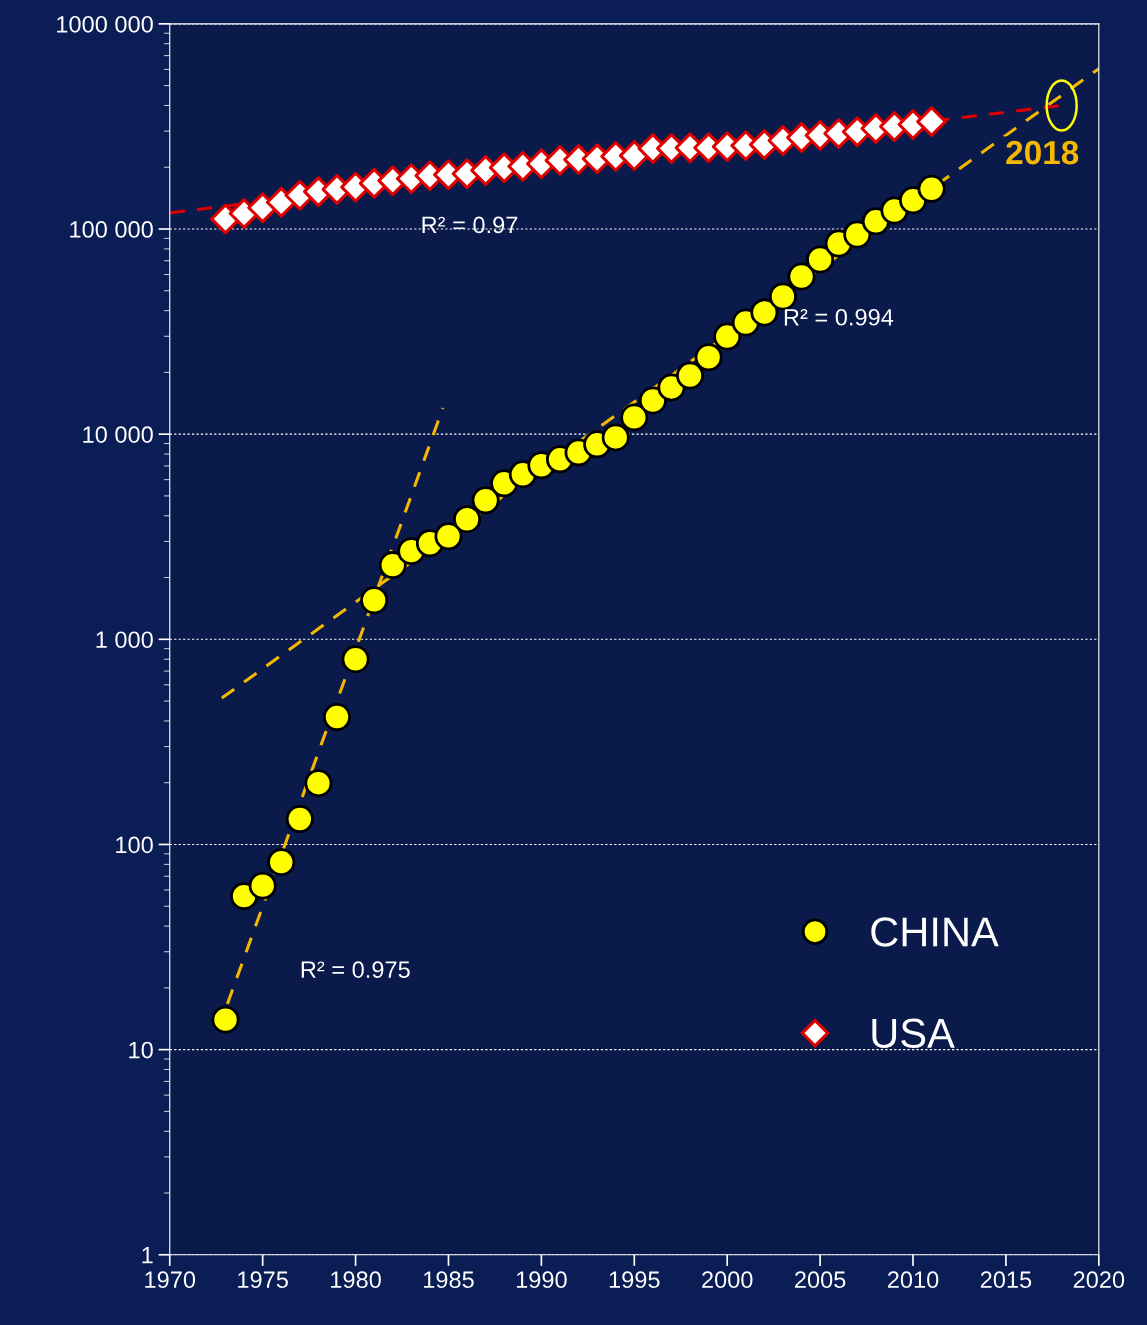 This screenshot has width=1147, height=1325. I want to click on y-tick-label: 10, so click(141, 1050).